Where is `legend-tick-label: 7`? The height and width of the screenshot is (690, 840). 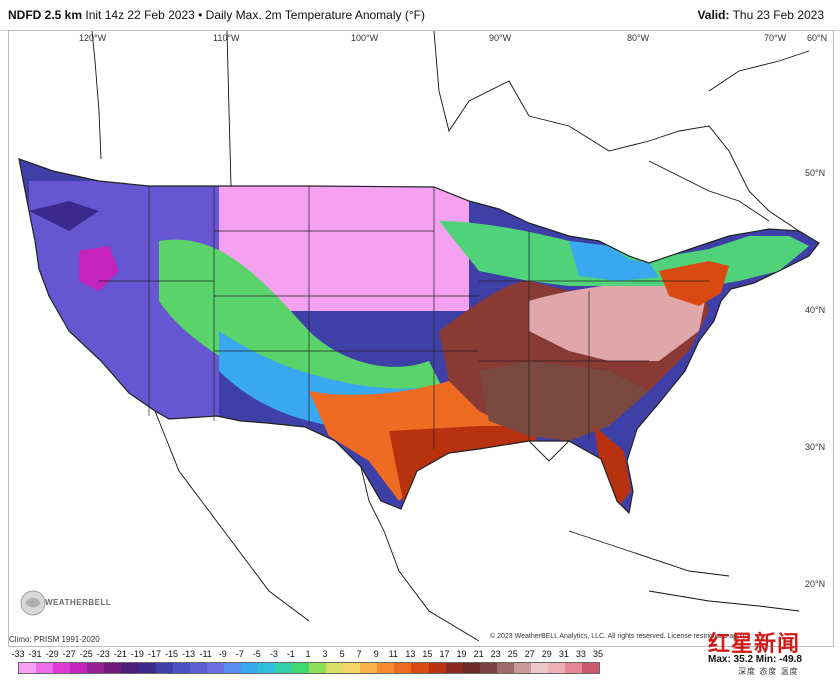 legend-tick-label: 7 is located at coordinates (359, 654).